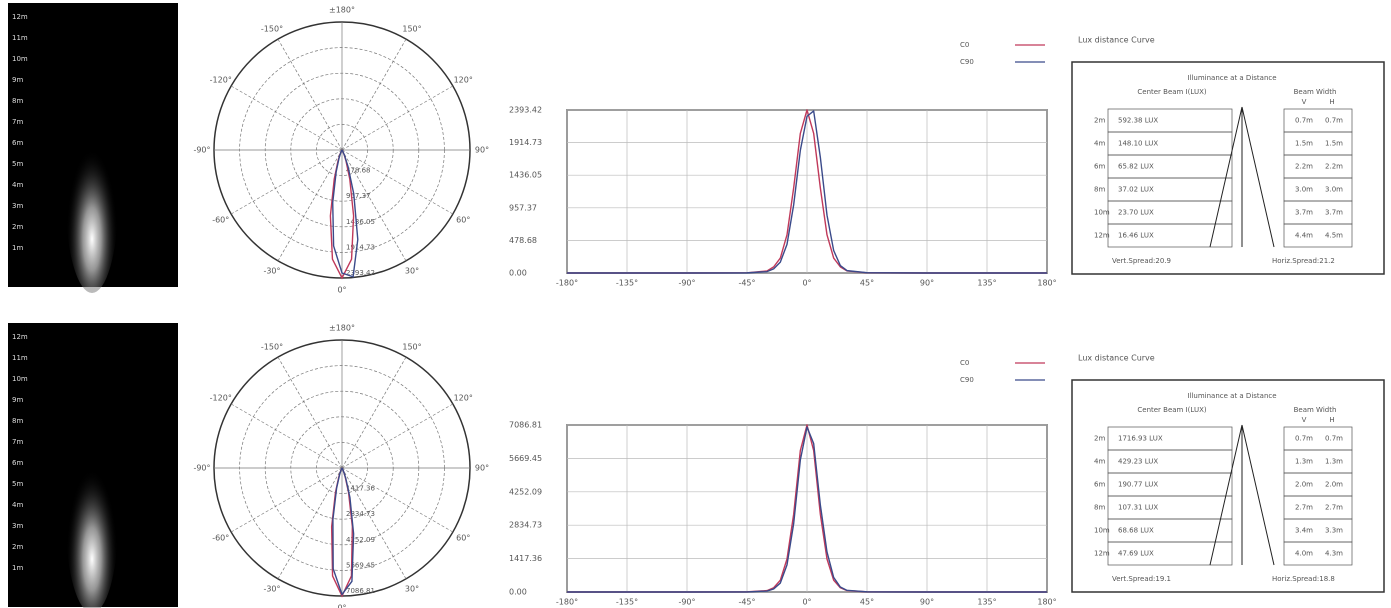  I want to click on width-h: 3.7m, so click(1334, 213).